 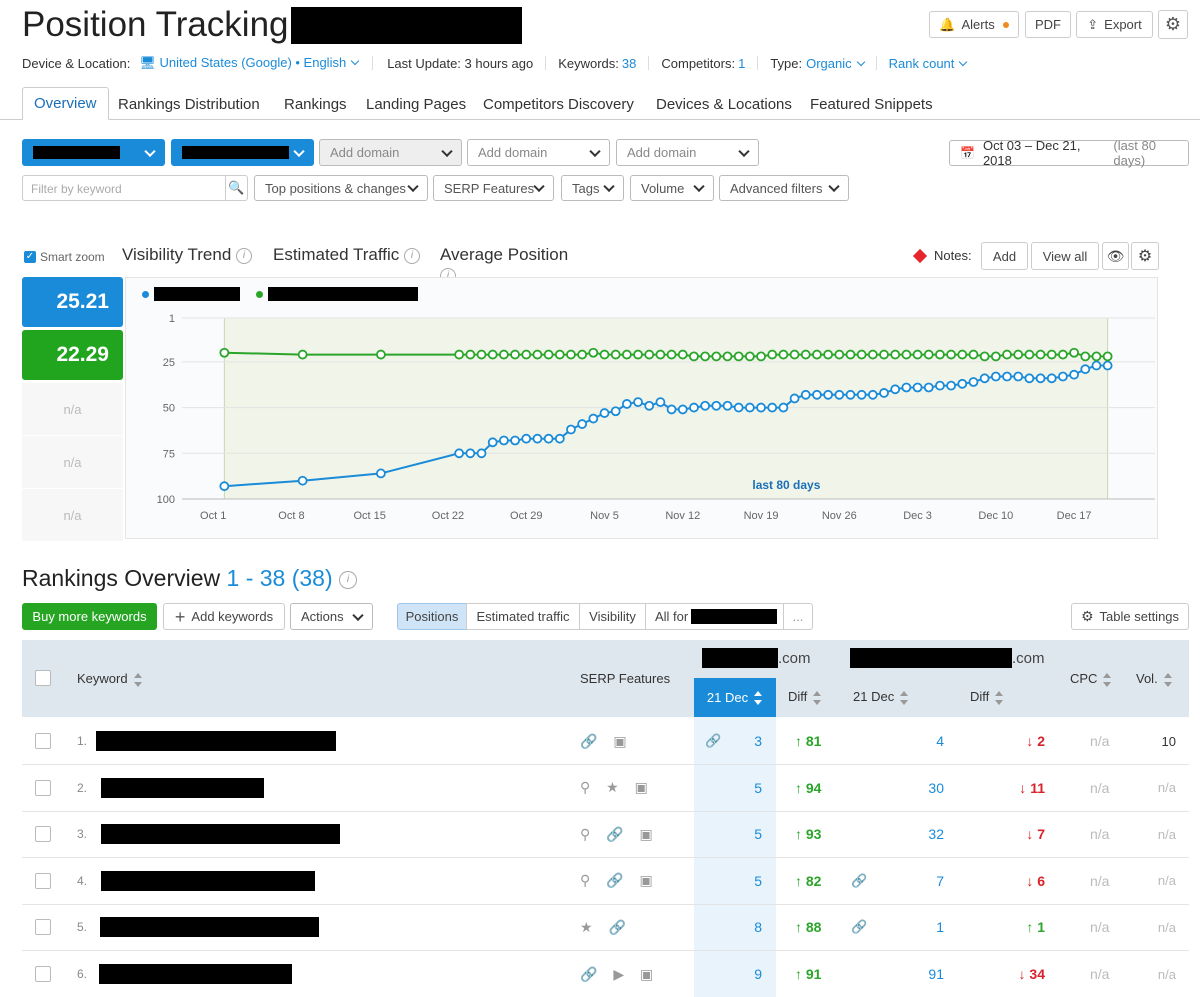 What do you see at coordinates (742, 63) in the screenshot?
I see `competitors-count-link: 1` at bounding box center [742, 63].